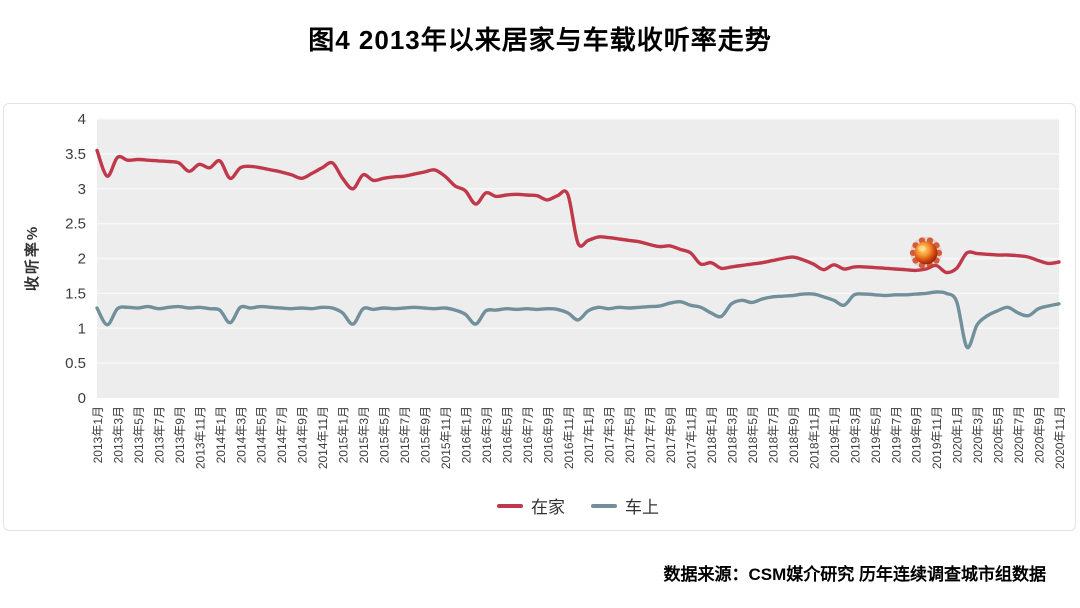 The height and width of the screenshot is (608, 1080). I want to click on y-tick-label: 0, so click(82, 398).